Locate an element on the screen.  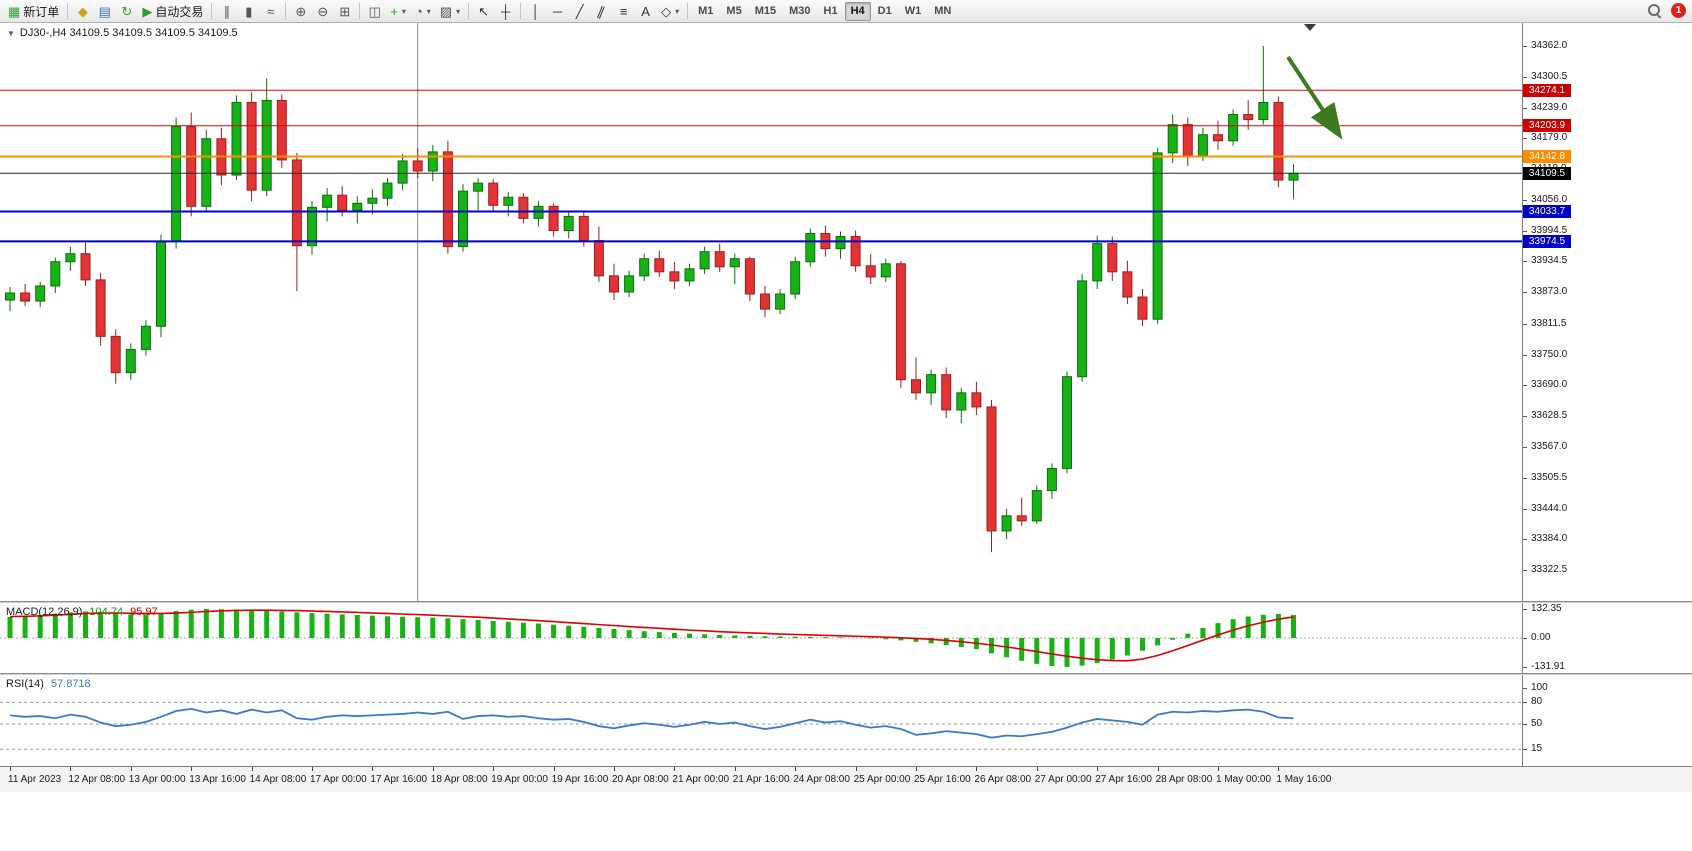
trendline-button: ╱ is located at coordinates (579, 11).